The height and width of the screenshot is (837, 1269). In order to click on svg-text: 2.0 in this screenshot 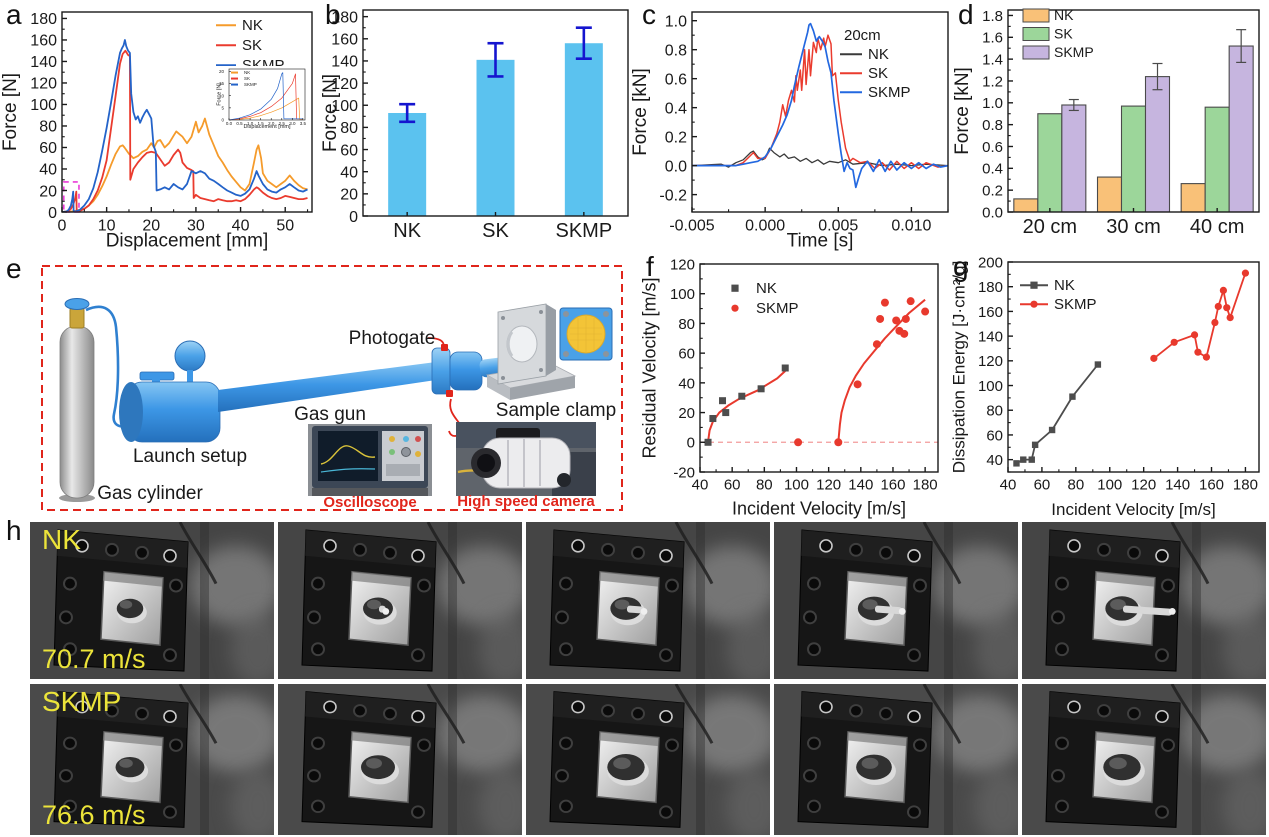, I will do `click(271, 123)`.